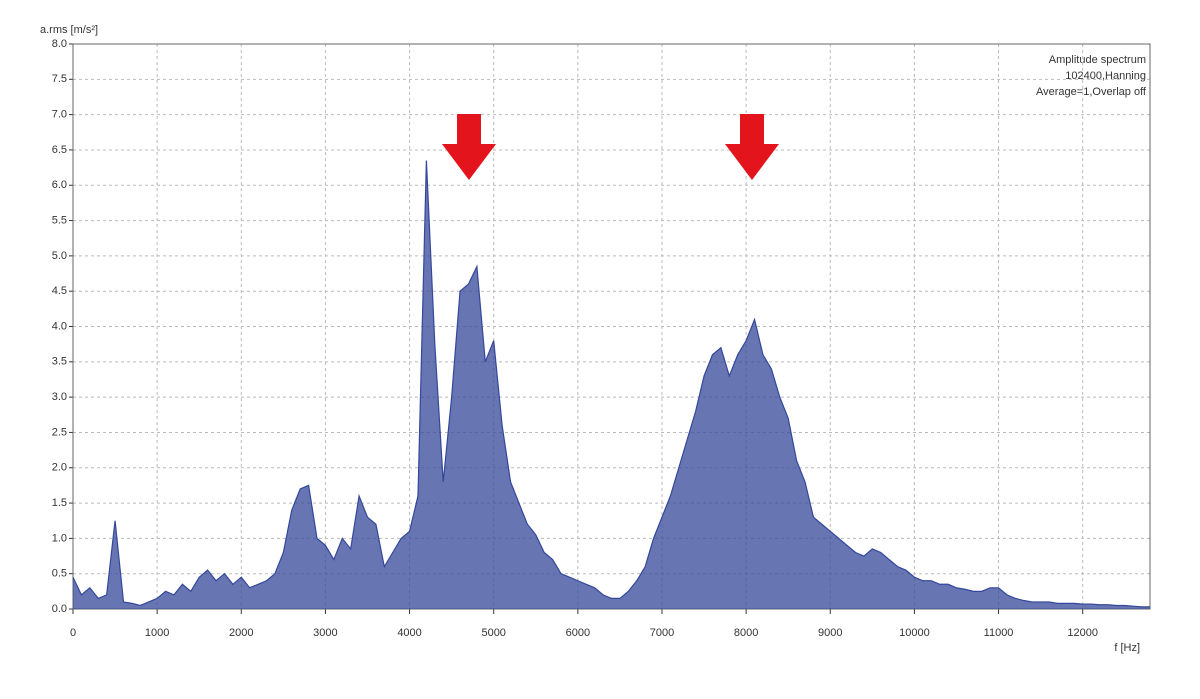  Describe the element at coordinates (746, 633) in the screenshot. I see `x-tick-label: 8000` at that location.